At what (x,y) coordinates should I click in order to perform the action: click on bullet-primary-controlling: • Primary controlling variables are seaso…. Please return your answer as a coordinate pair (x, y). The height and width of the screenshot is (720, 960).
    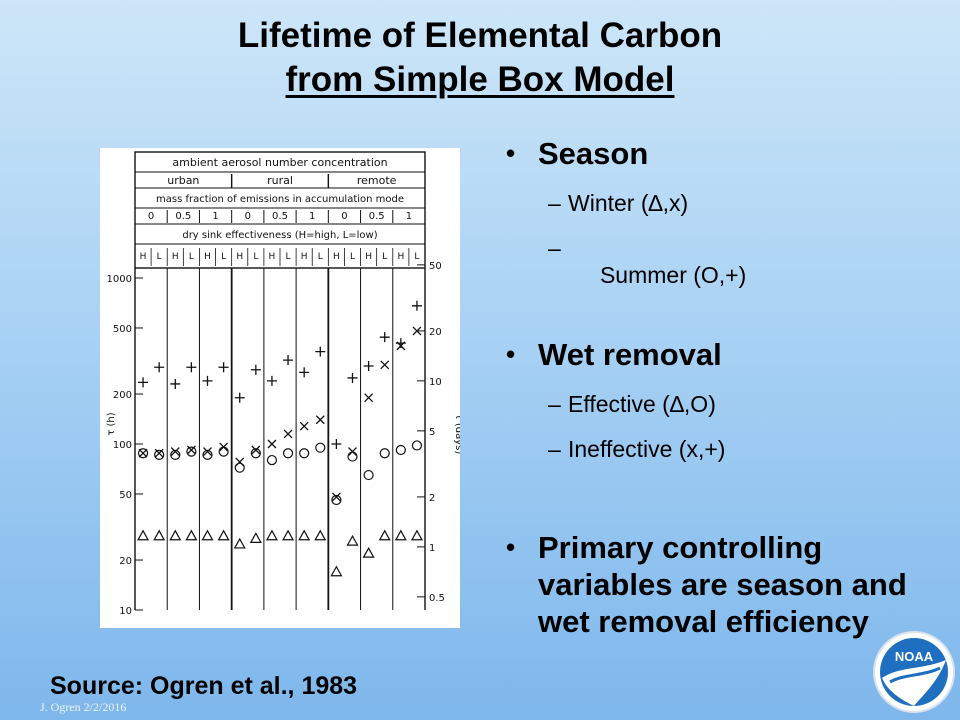
    Looking at the image, I should click on (706, 584).